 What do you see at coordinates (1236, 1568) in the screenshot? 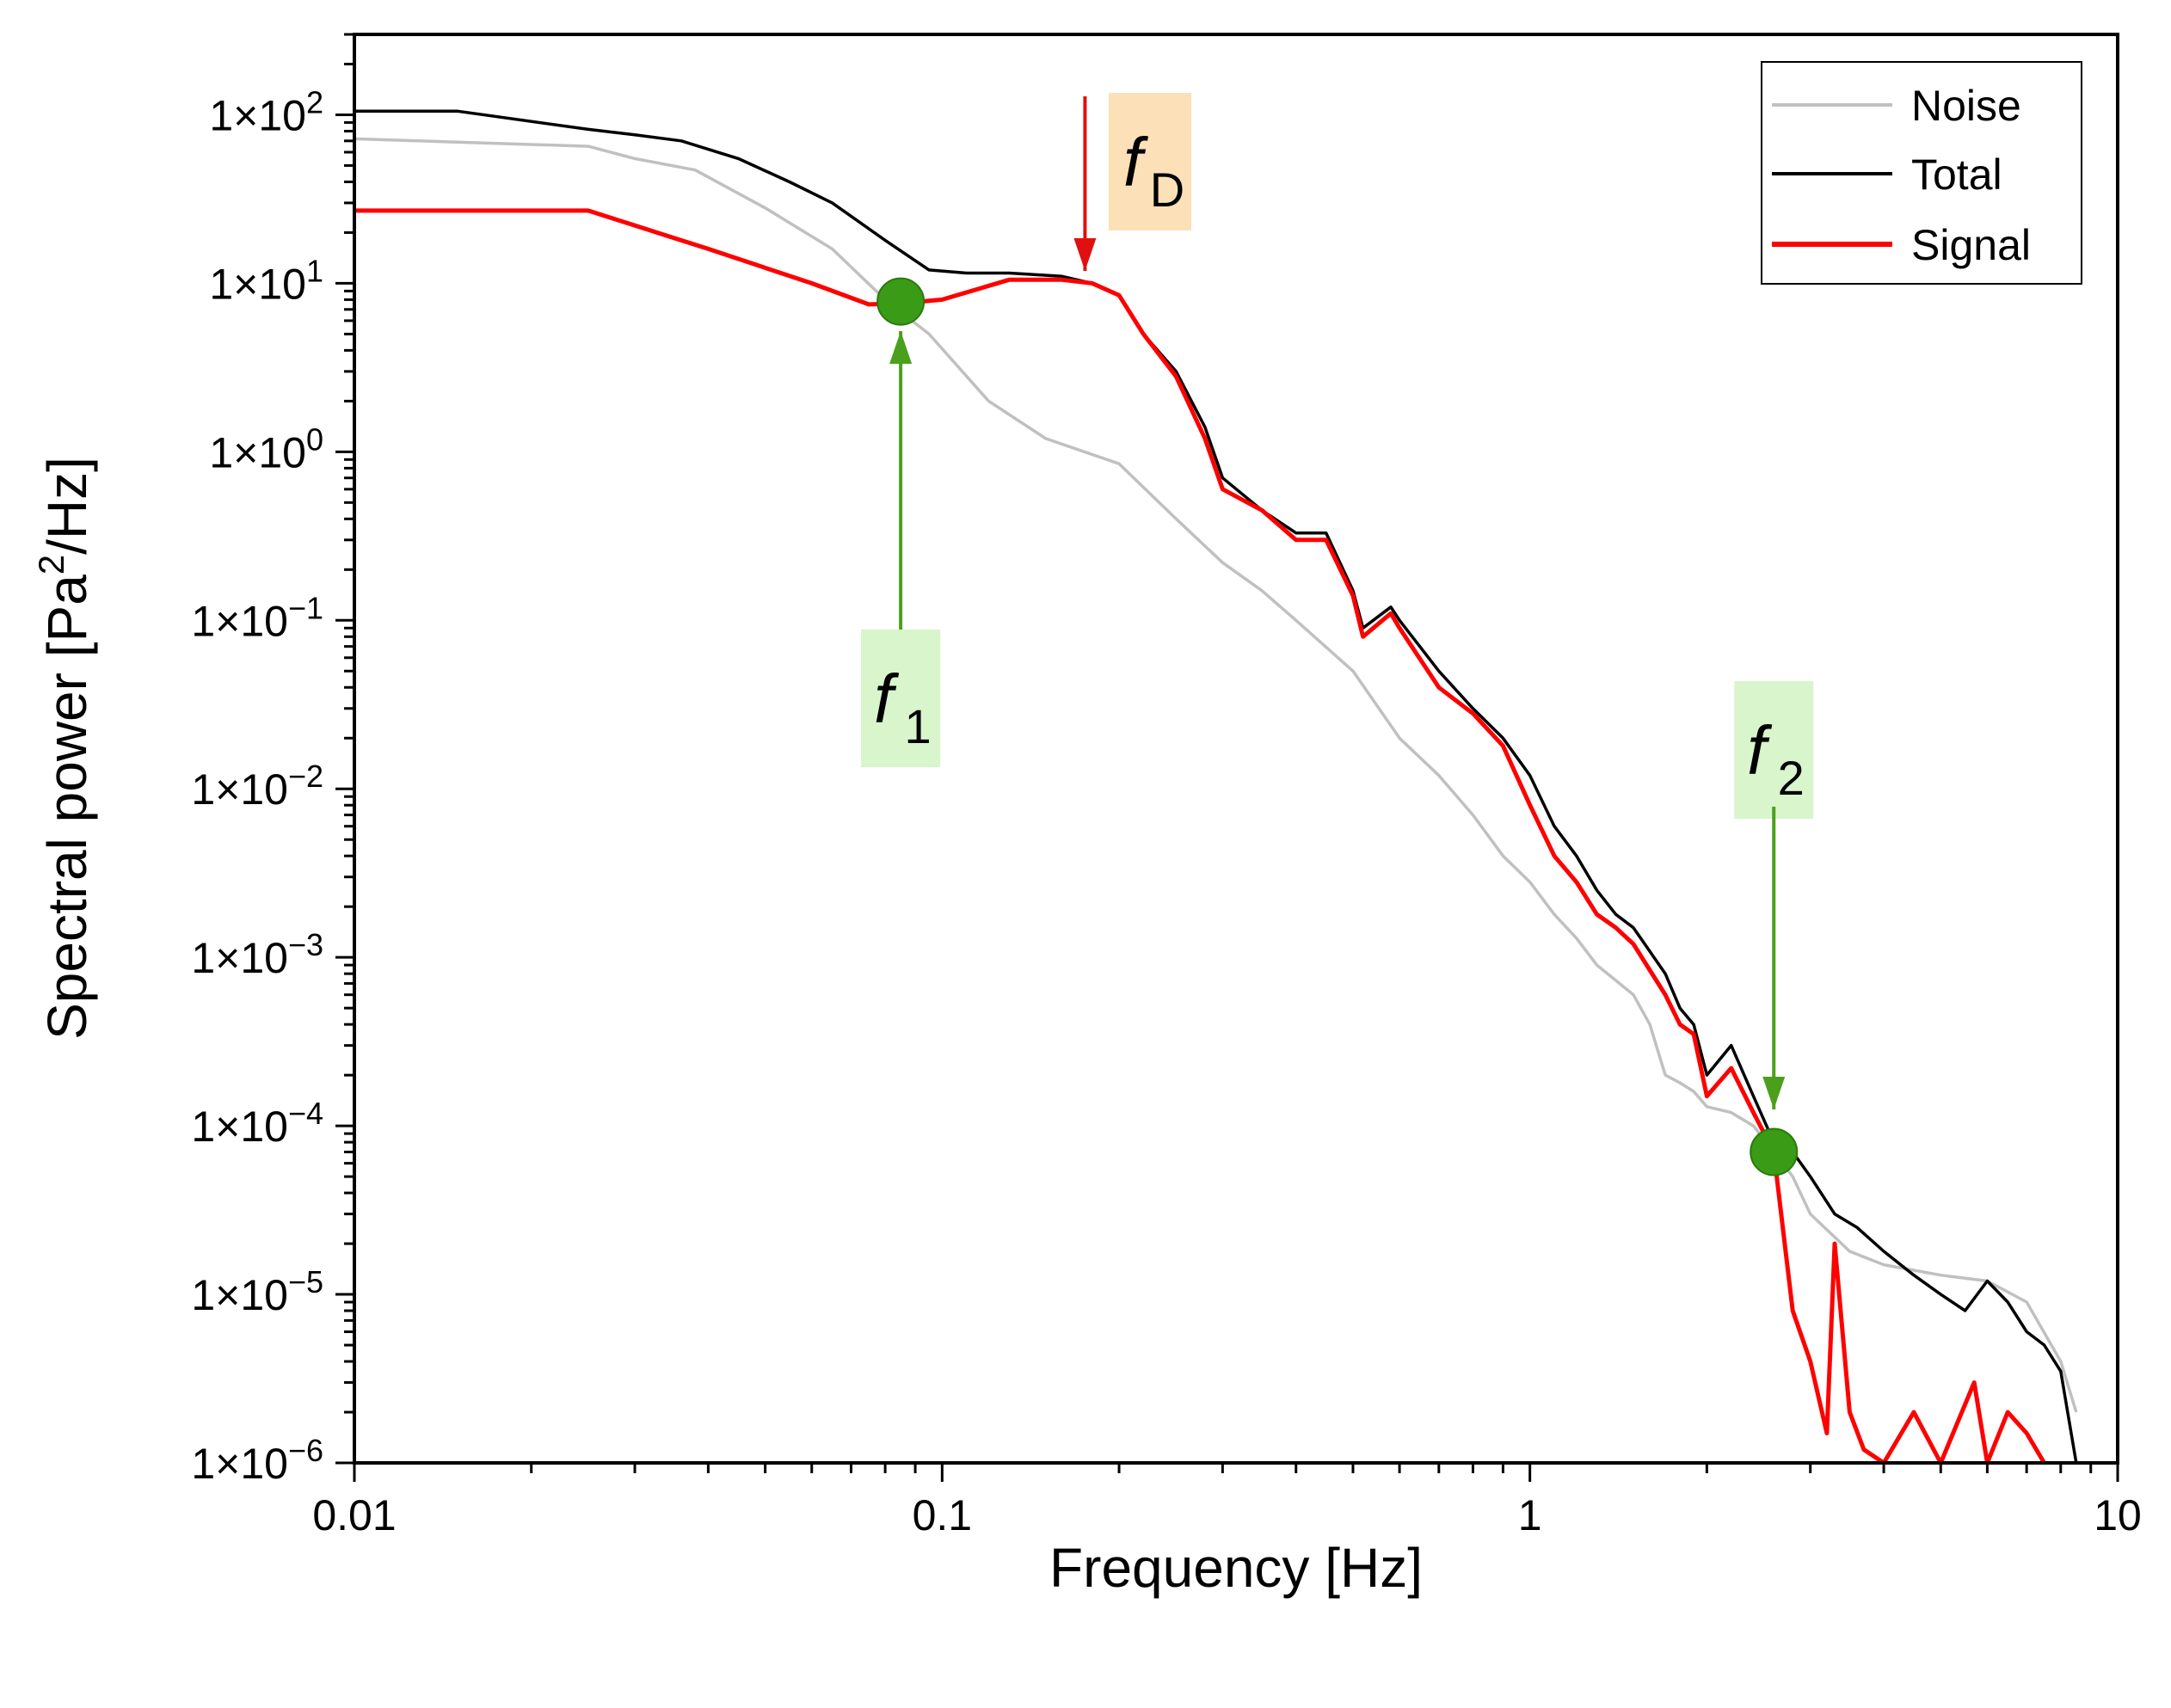
I see `x-axis-title: Frequency [Hz]` at bounding box center [1236, 1568].